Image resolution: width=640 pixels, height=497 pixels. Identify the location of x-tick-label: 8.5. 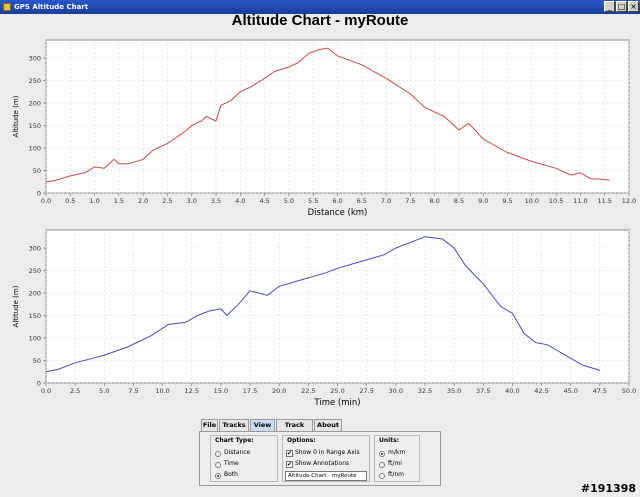
(459, 201).